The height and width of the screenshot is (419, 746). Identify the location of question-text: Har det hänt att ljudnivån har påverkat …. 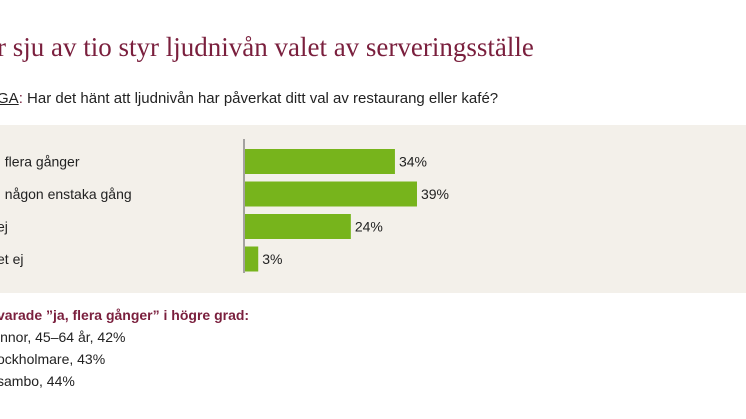
(260, 98).